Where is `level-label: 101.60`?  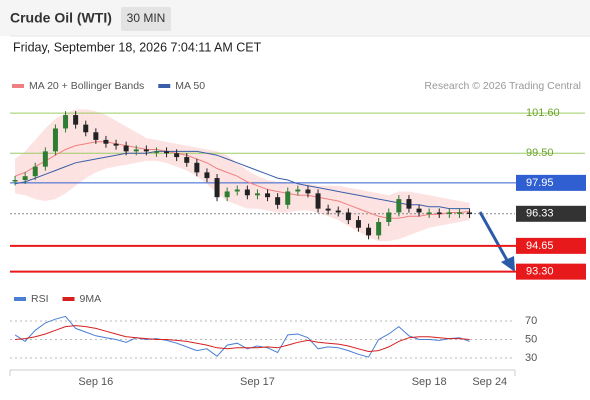
level-label: 101.60 is located at coordinates (543, 113).